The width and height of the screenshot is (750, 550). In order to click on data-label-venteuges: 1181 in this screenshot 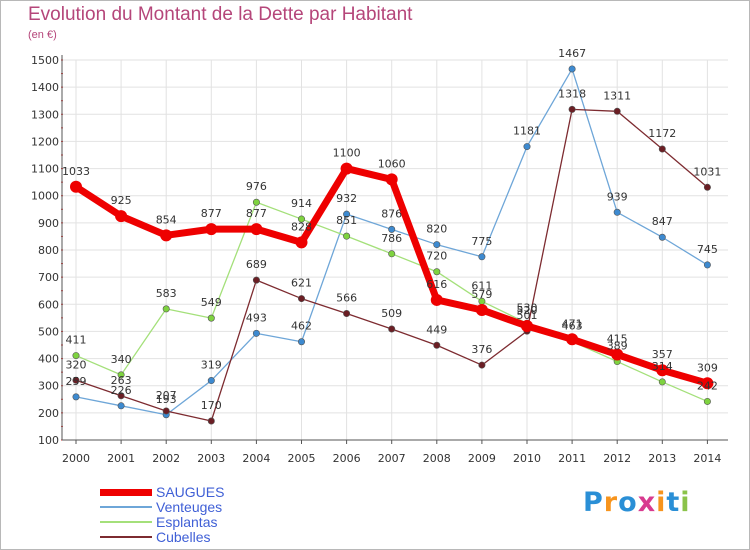, I will do `click(527, 131)`.